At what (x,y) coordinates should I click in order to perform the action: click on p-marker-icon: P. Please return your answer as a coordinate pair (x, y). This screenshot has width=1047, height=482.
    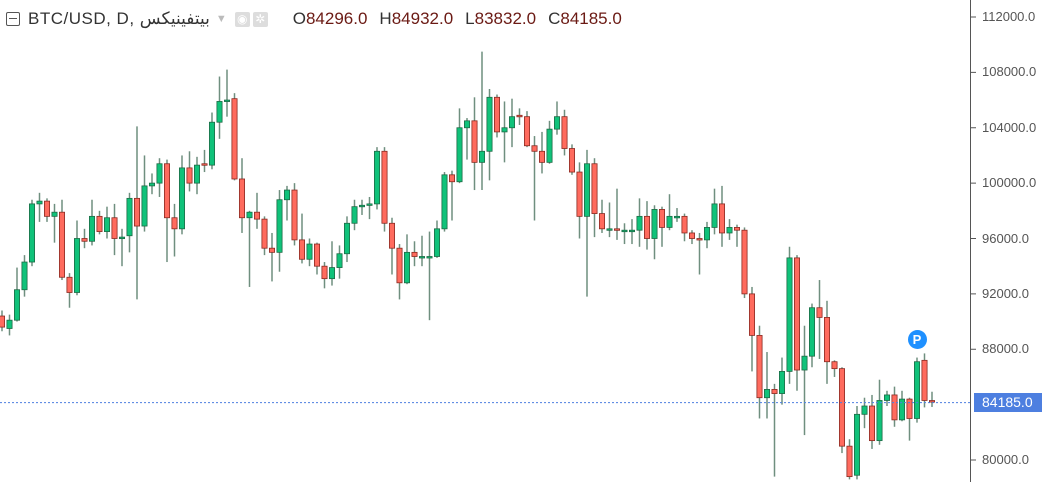
    Looking at the image, I should click on (917, 339).